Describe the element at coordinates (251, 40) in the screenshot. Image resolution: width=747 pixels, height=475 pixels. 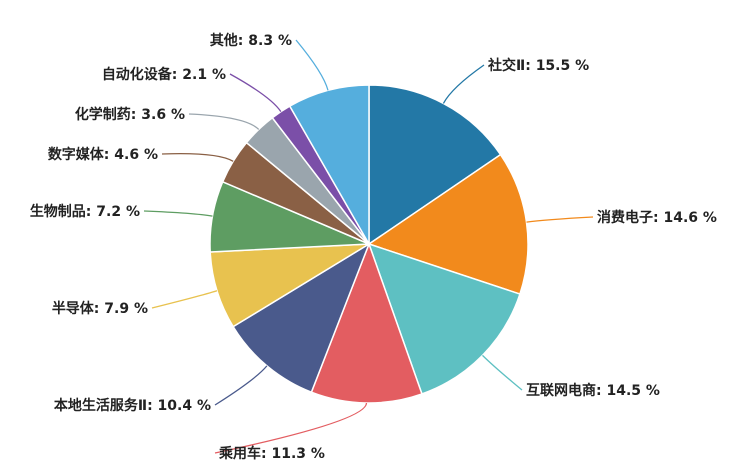
I see `slice-label: 其他: 8.3 %` at that location.